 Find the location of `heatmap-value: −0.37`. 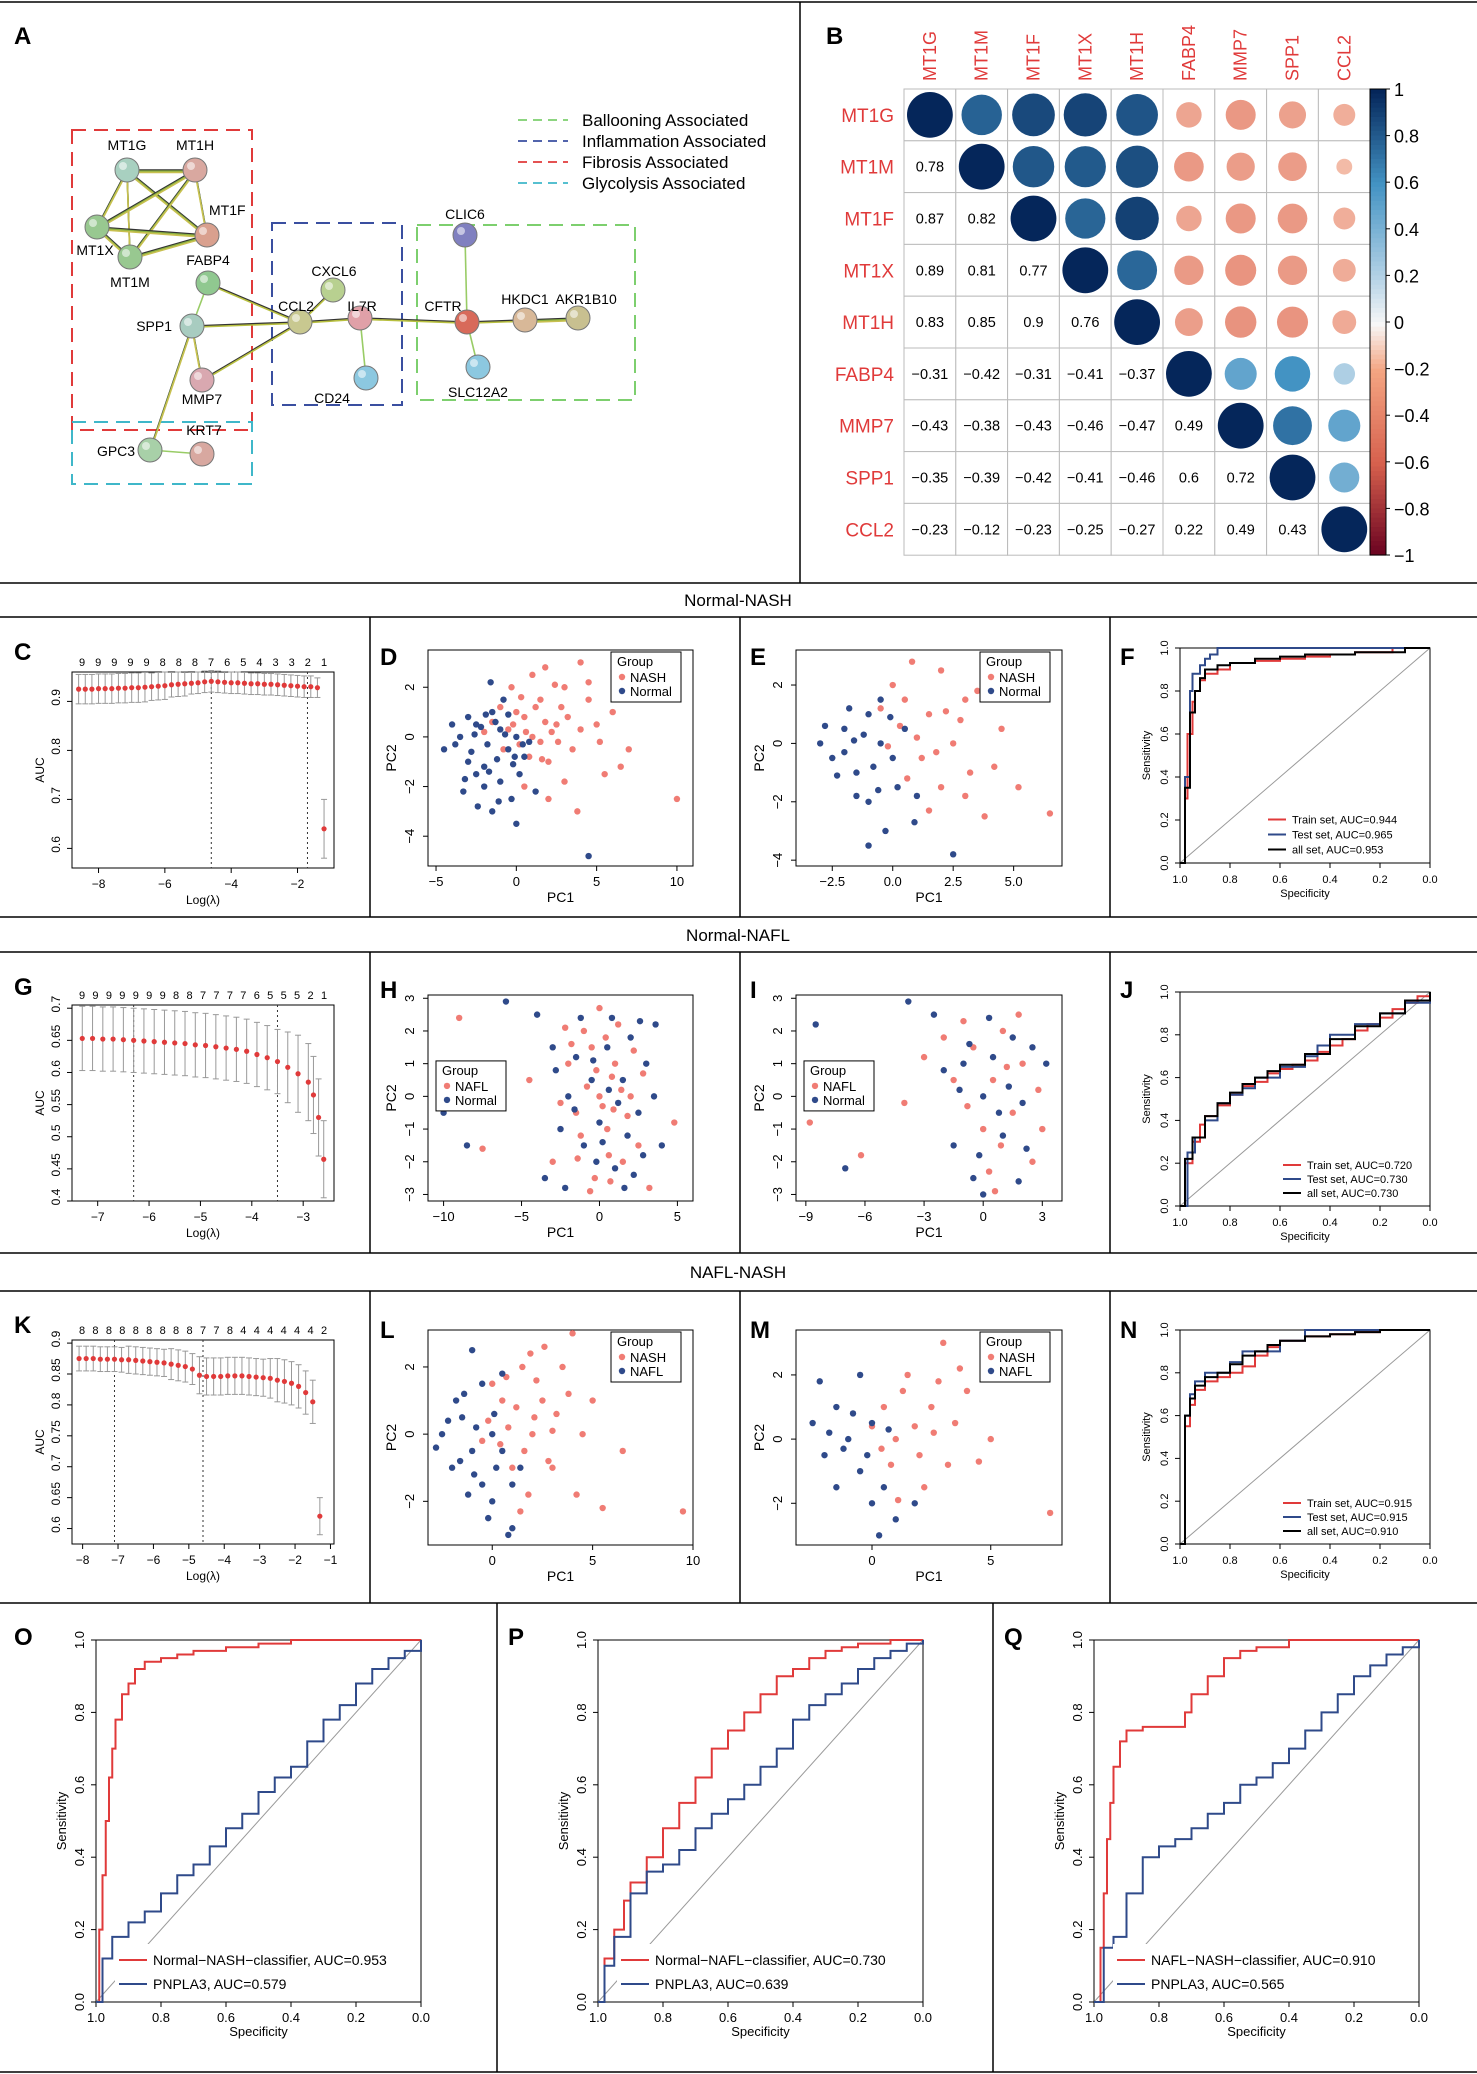

heatmap-value: −0.37 is located at coordinates (1137, 375).